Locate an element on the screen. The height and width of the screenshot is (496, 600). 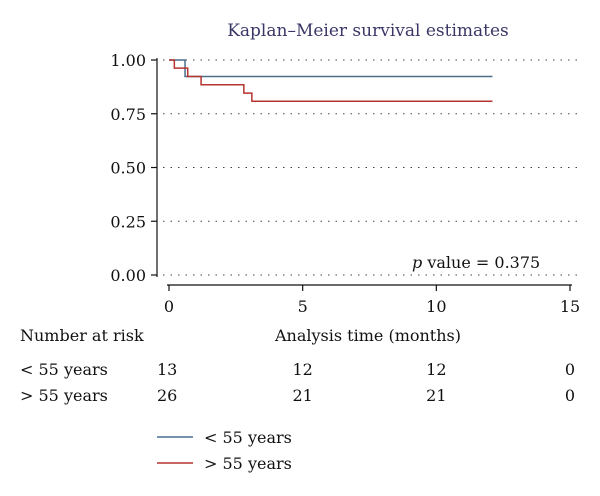
y-tick-label: 0.75 is located at coordinates (128, 114).